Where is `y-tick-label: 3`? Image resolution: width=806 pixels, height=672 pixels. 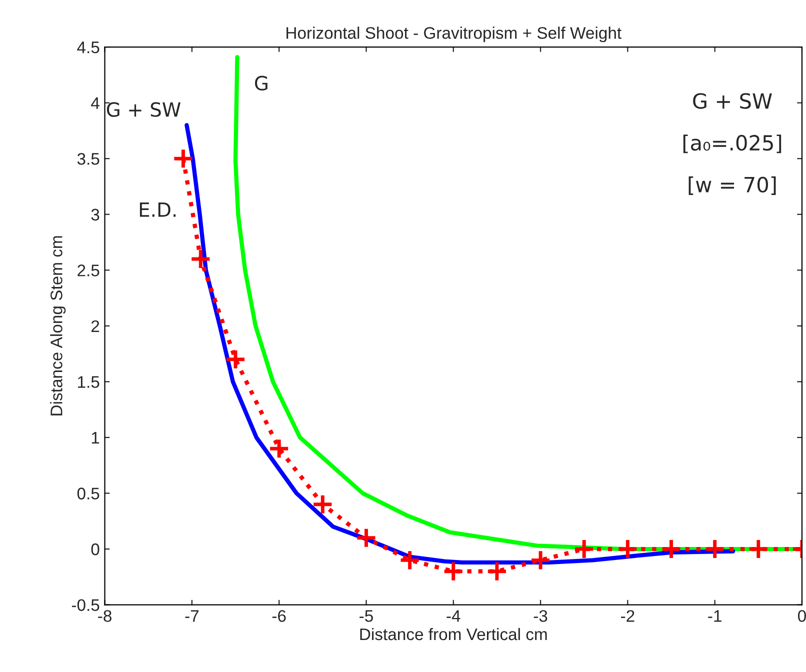
y-tick-label: 3 is located at coordinates (95, 214).